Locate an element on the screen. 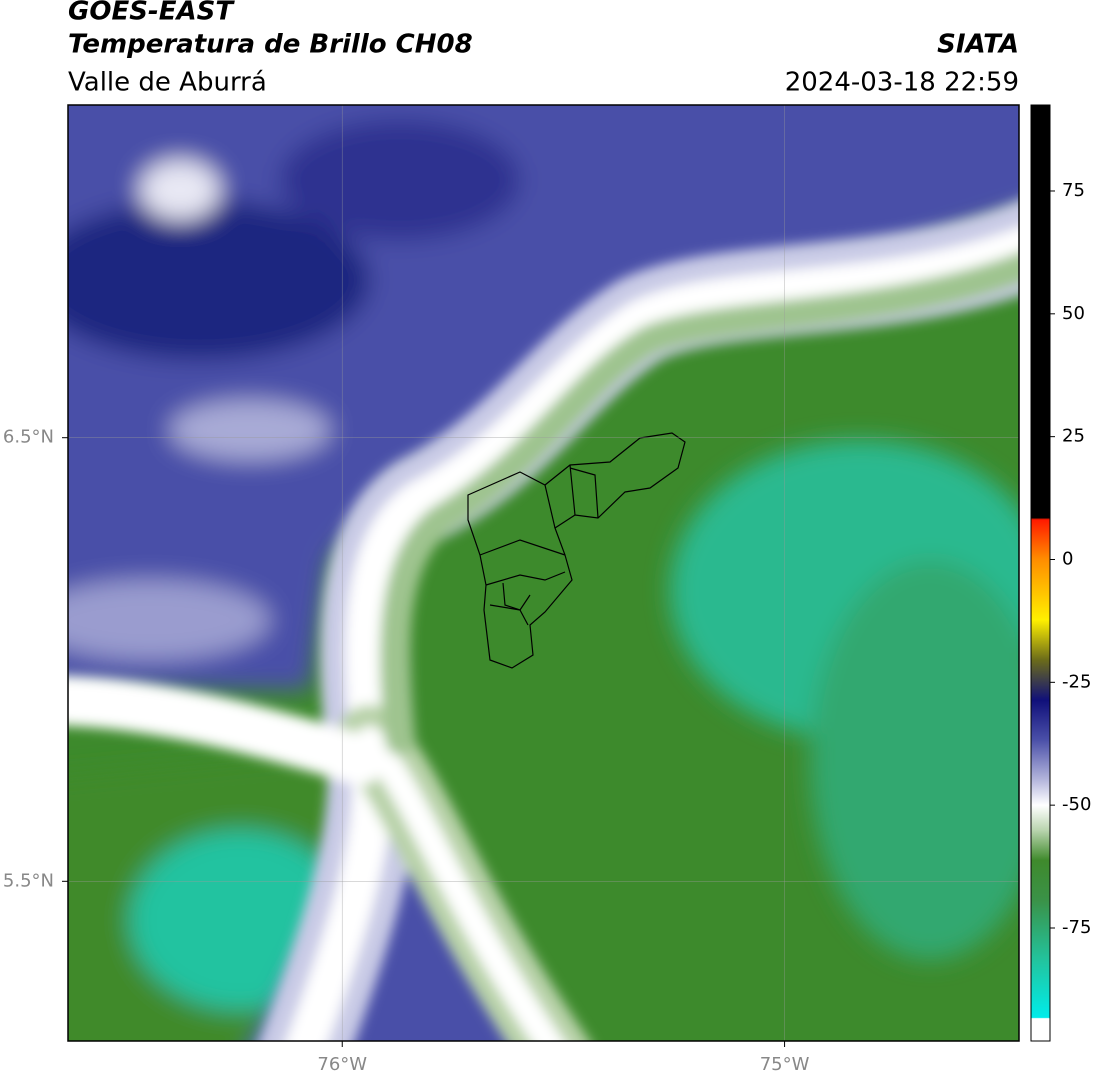 The image size is (1094, 1078). colorbar-tick-label: -50 is located at coordinates (1076, 804).